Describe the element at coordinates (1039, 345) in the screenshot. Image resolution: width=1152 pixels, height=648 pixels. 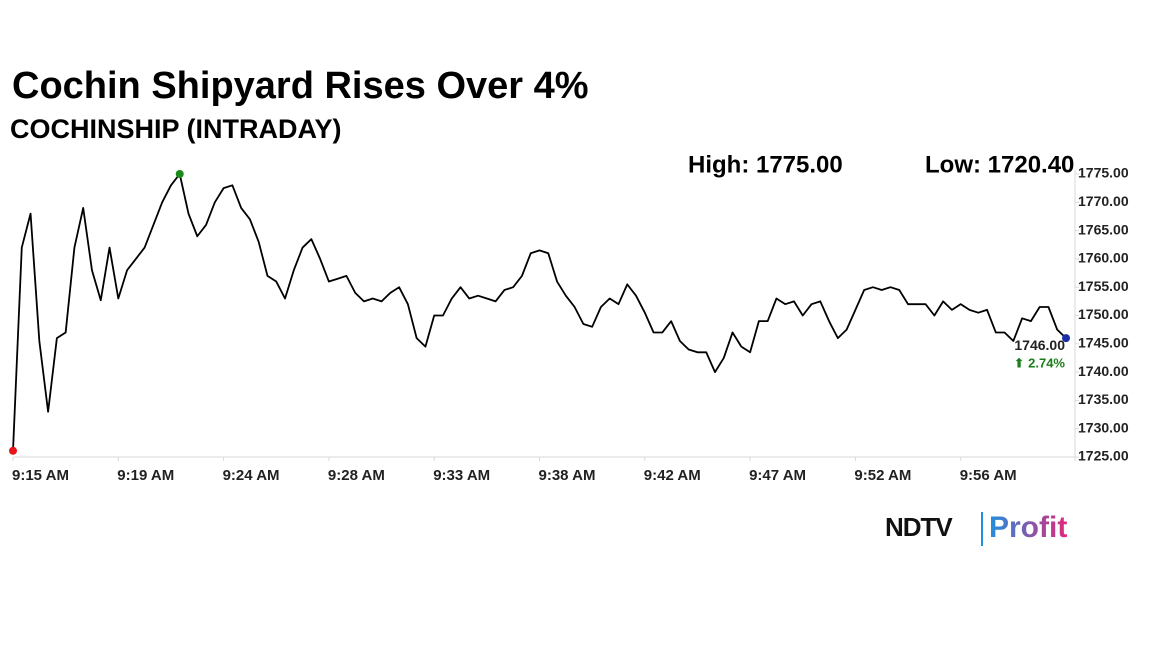
I see `last-price-label: 1746.00` at that location.